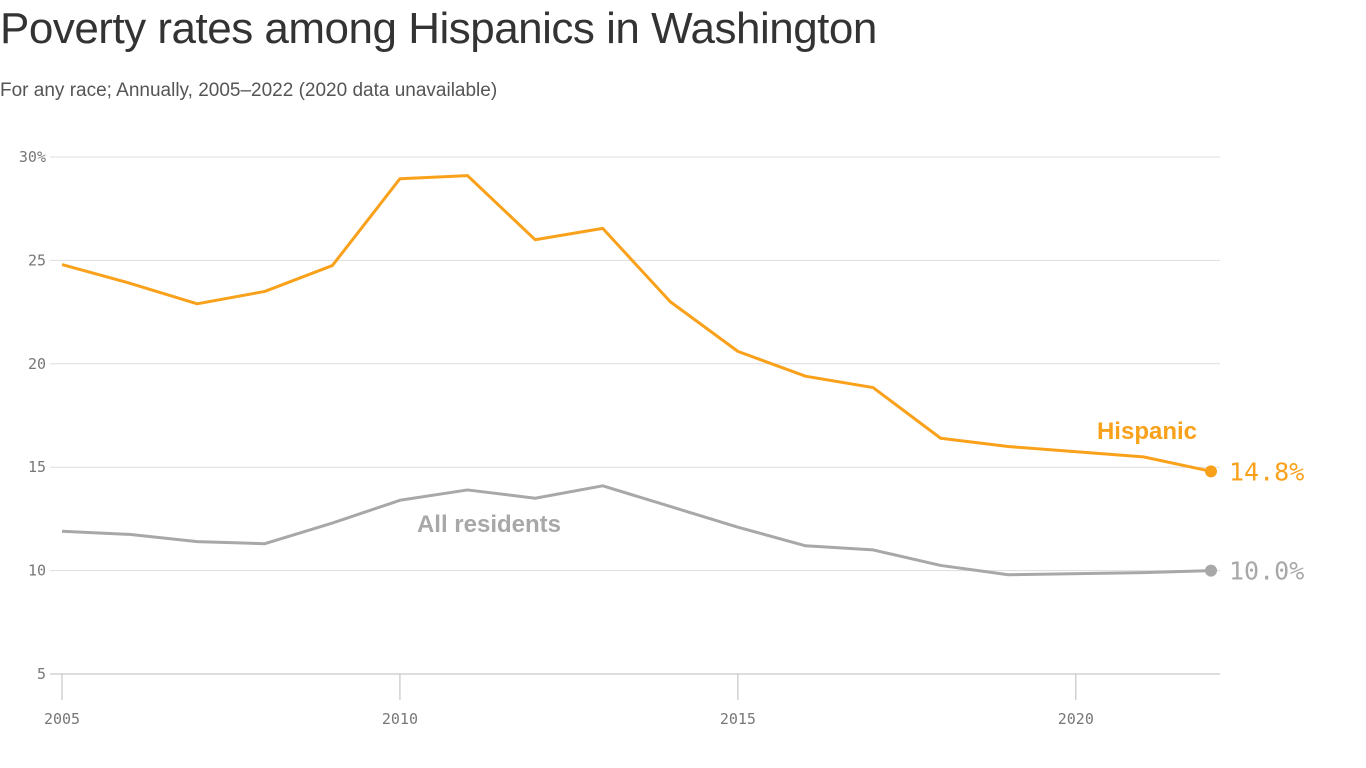 This screenshot has width=1366, height=768. I want to click on x-tick-label: 2005, so click(62, 719).